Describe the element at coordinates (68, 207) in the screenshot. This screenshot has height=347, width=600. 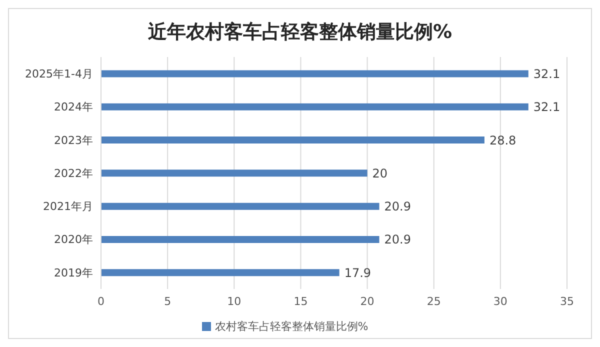
I see `y-tick-label: 2021年月` at that location.